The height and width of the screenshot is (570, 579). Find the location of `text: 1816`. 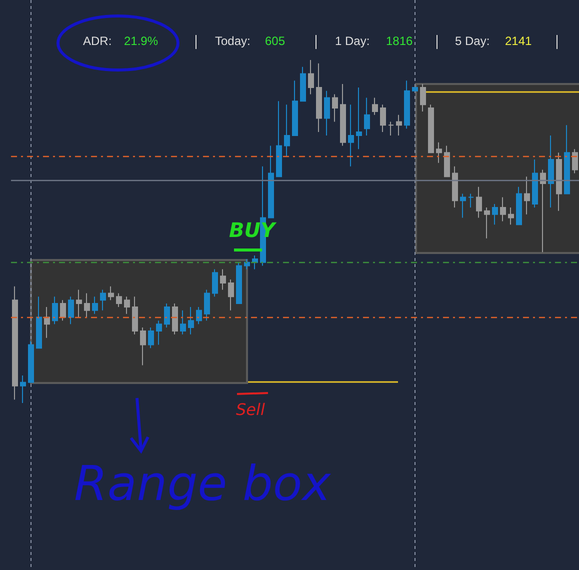

text: 1816 is located at coordinates (399, 41).